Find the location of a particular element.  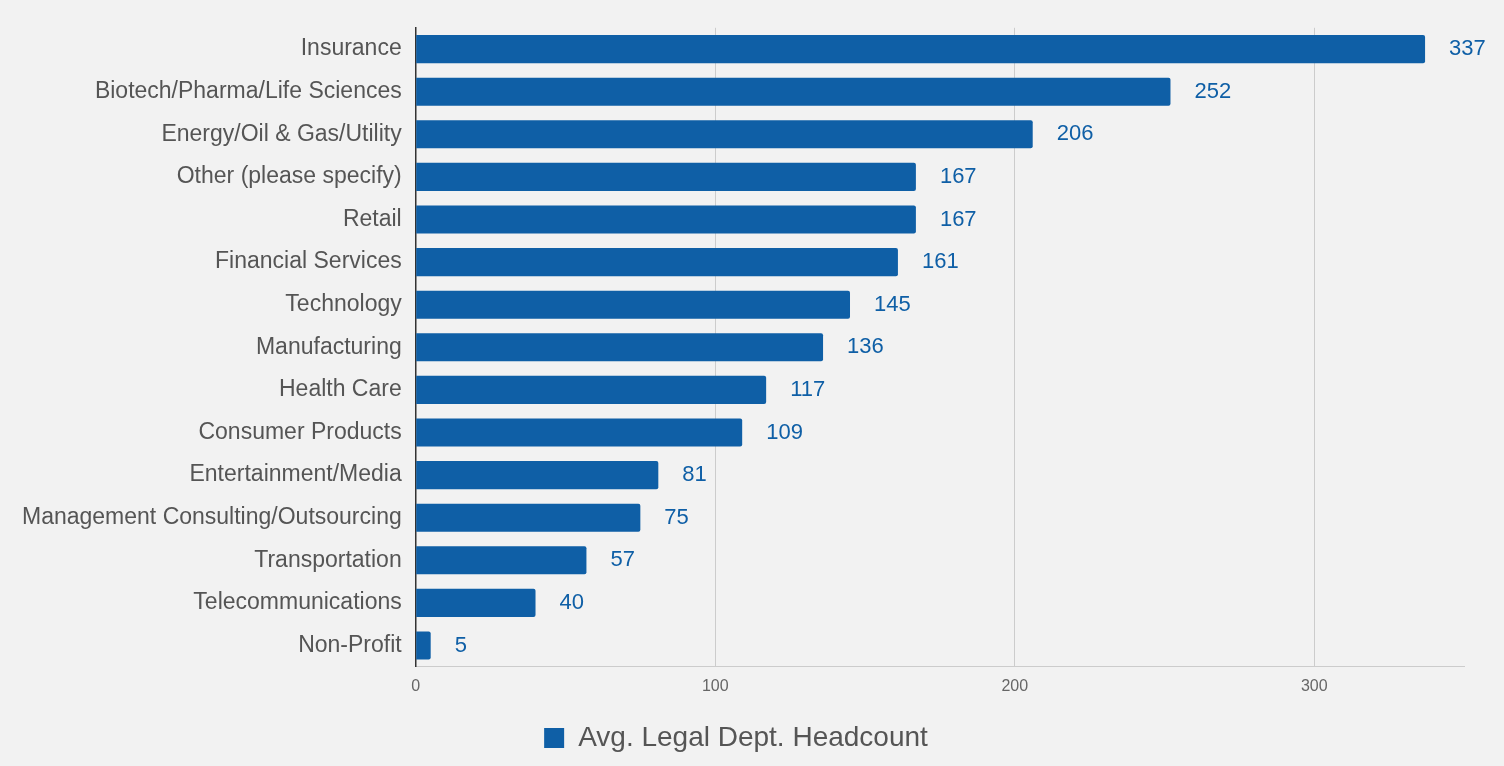

y-tick-label: Non-Profit is located at coordinates (350, 643).